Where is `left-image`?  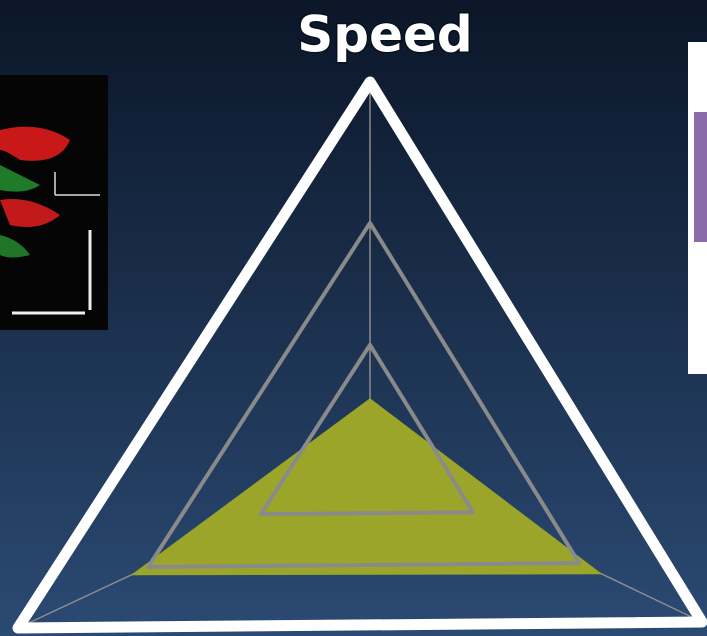 left-image is located at coordinates (54, 202).